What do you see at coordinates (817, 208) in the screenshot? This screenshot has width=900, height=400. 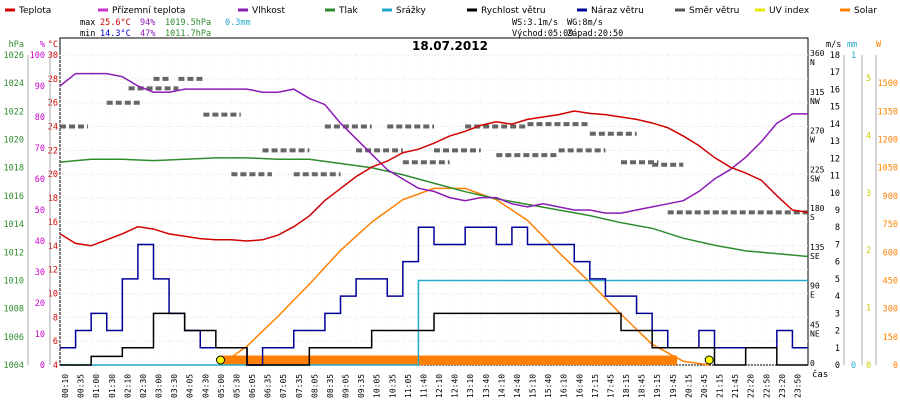 I see `axis-tick: 180` at bounding box center [817, 208].